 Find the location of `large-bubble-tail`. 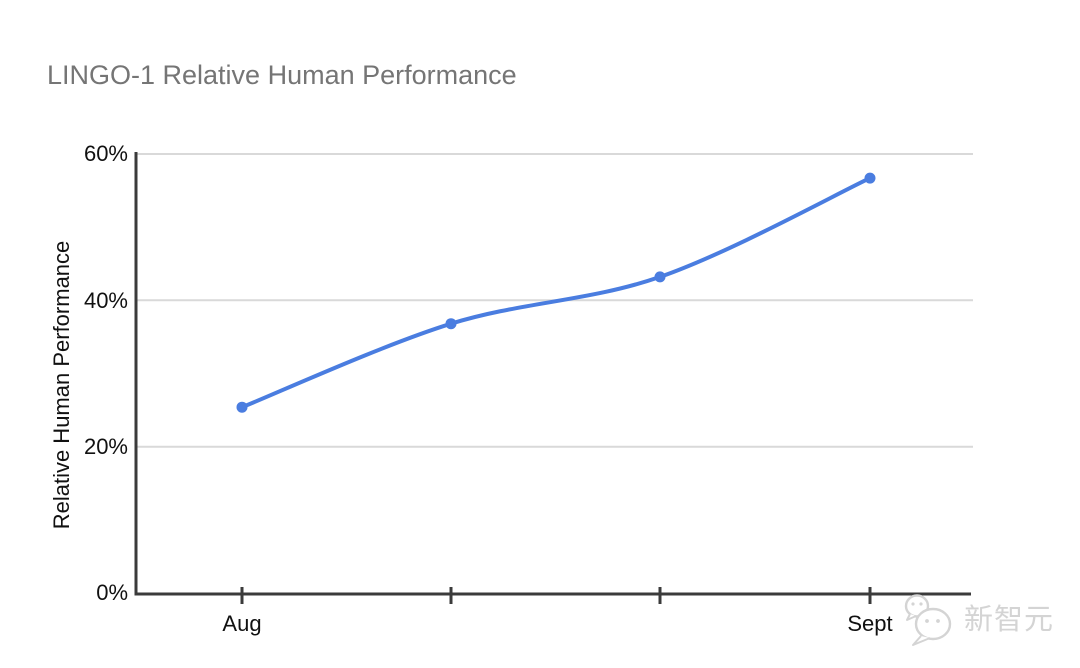

large-bubble-tail is located at coordinates (921, 640).